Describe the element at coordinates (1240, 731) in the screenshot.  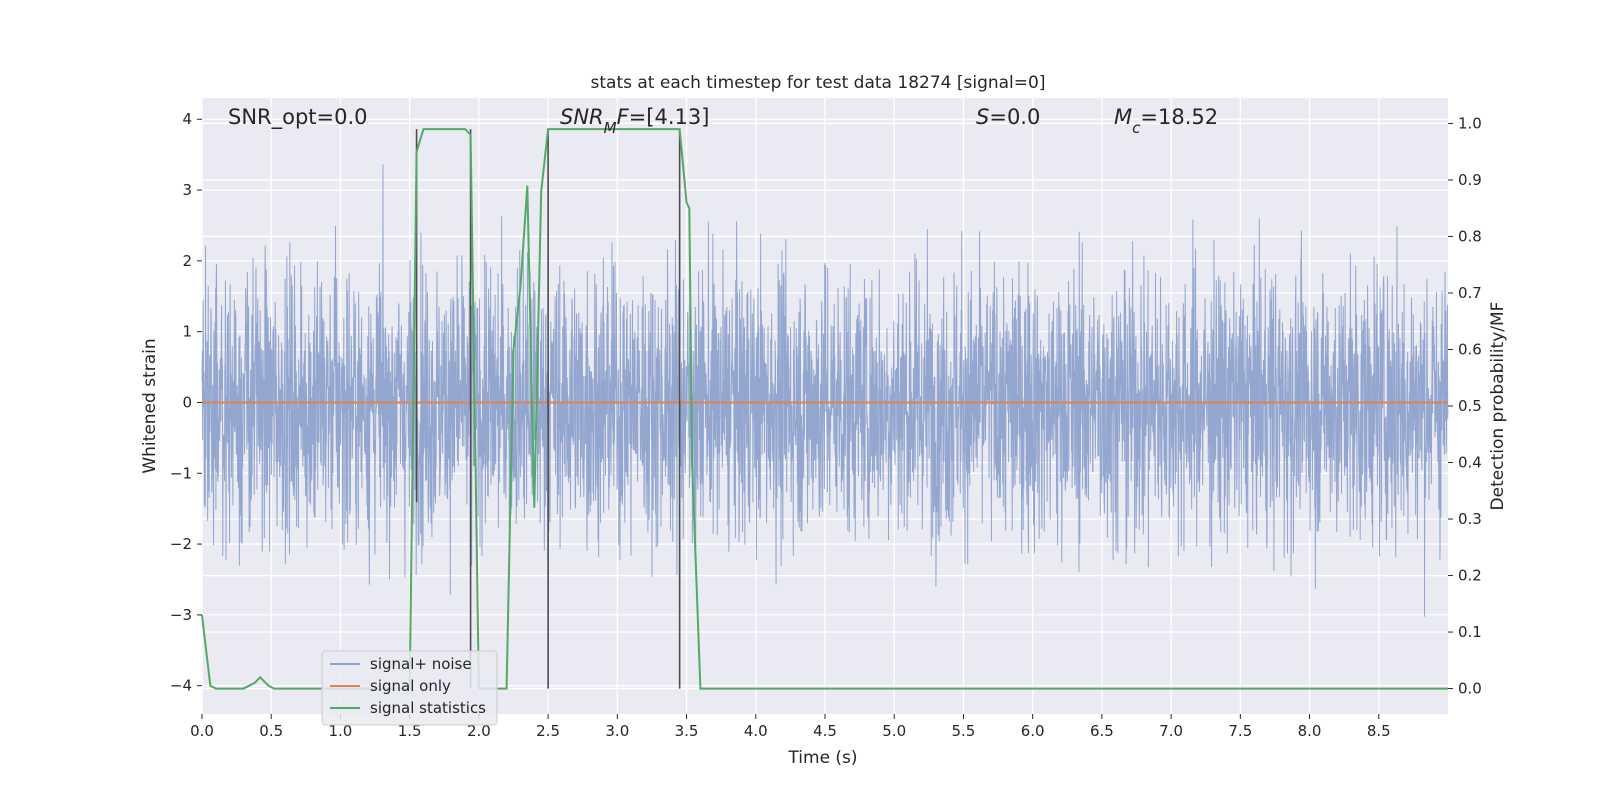
I see `x-tick-label: 7.5` at that location.